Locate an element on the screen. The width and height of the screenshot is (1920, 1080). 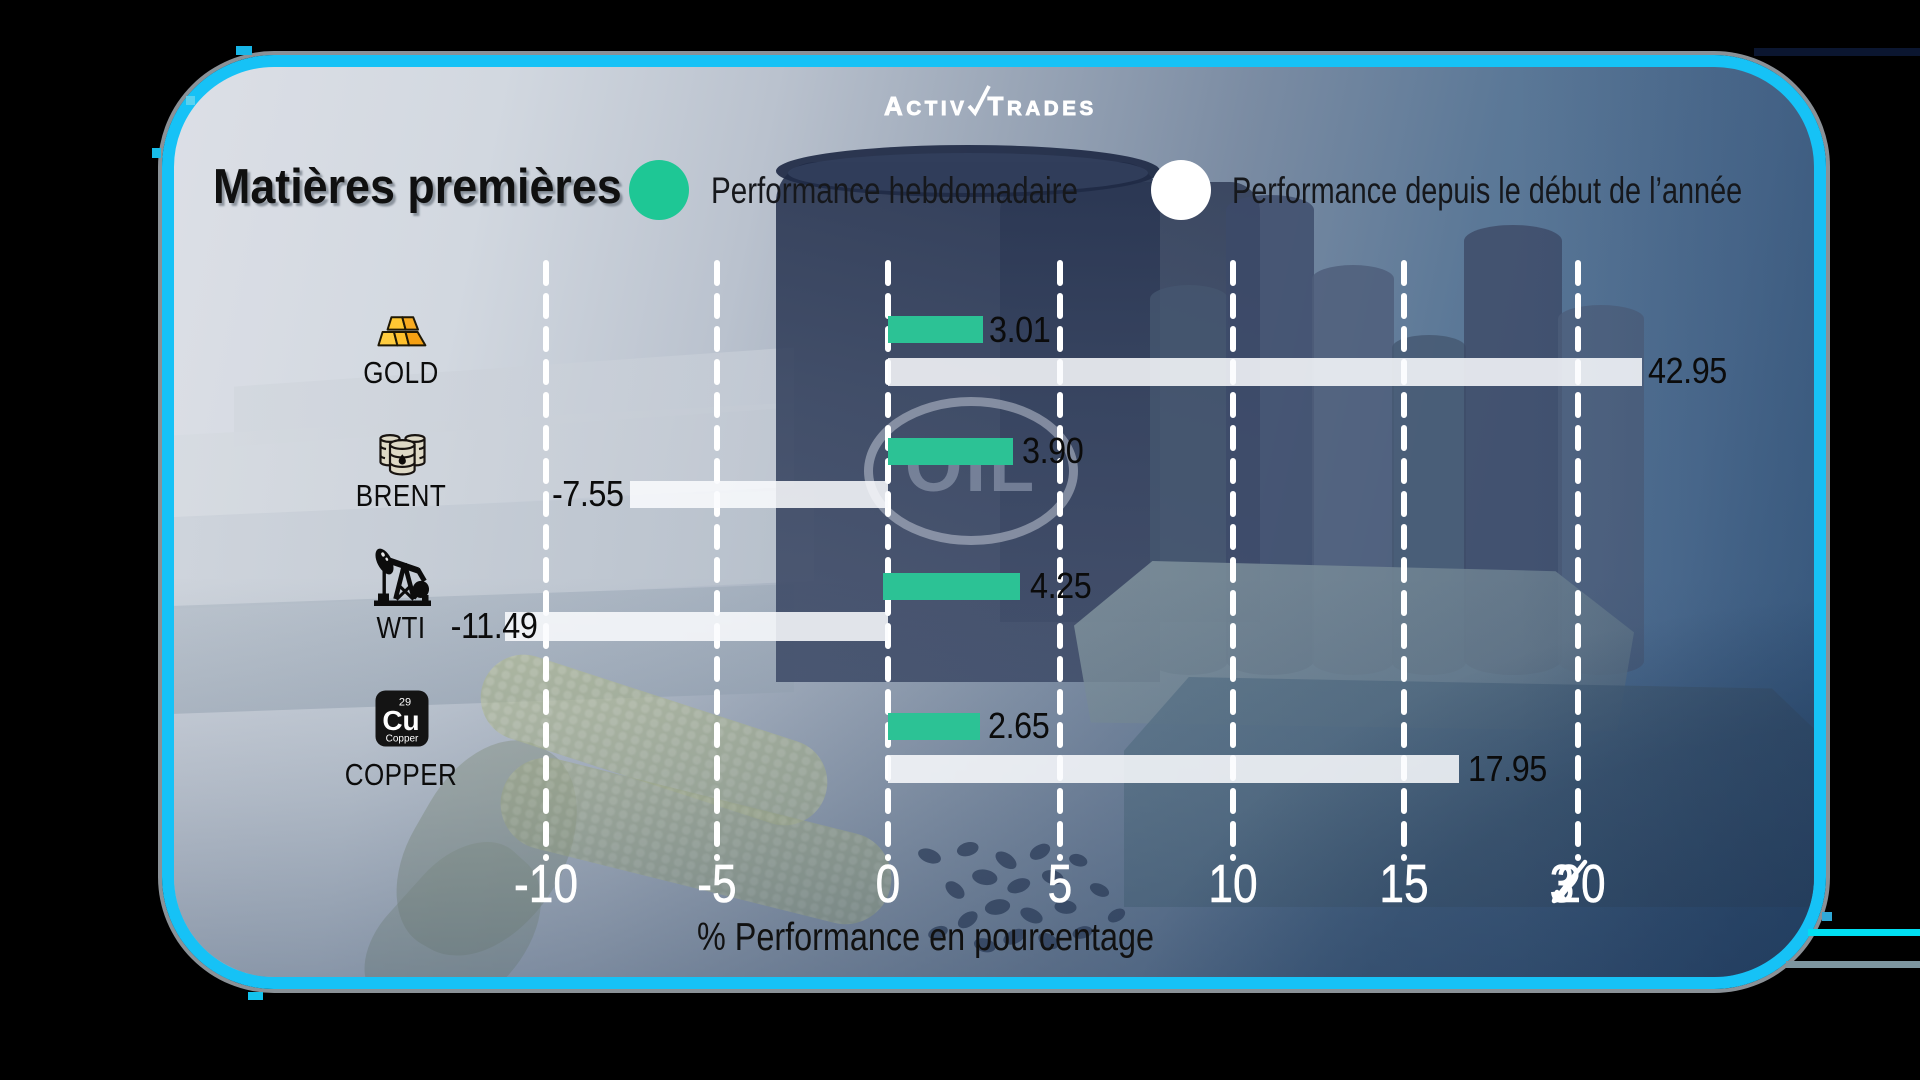
svg-text: Copper is located at coordinates (402, 739).